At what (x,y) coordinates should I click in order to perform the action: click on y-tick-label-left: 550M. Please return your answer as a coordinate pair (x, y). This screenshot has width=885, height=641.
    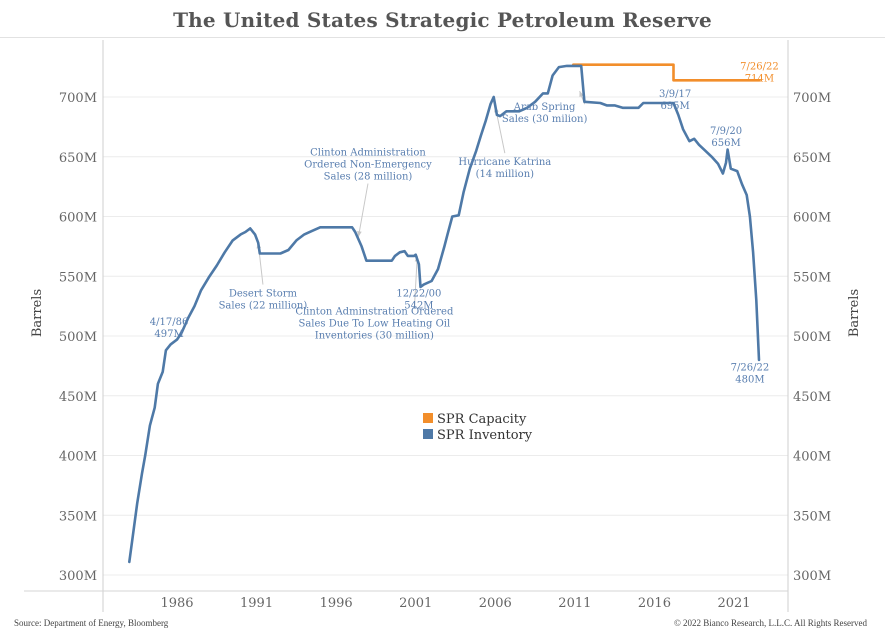
    Looking at the image, I should click on (78, 277).